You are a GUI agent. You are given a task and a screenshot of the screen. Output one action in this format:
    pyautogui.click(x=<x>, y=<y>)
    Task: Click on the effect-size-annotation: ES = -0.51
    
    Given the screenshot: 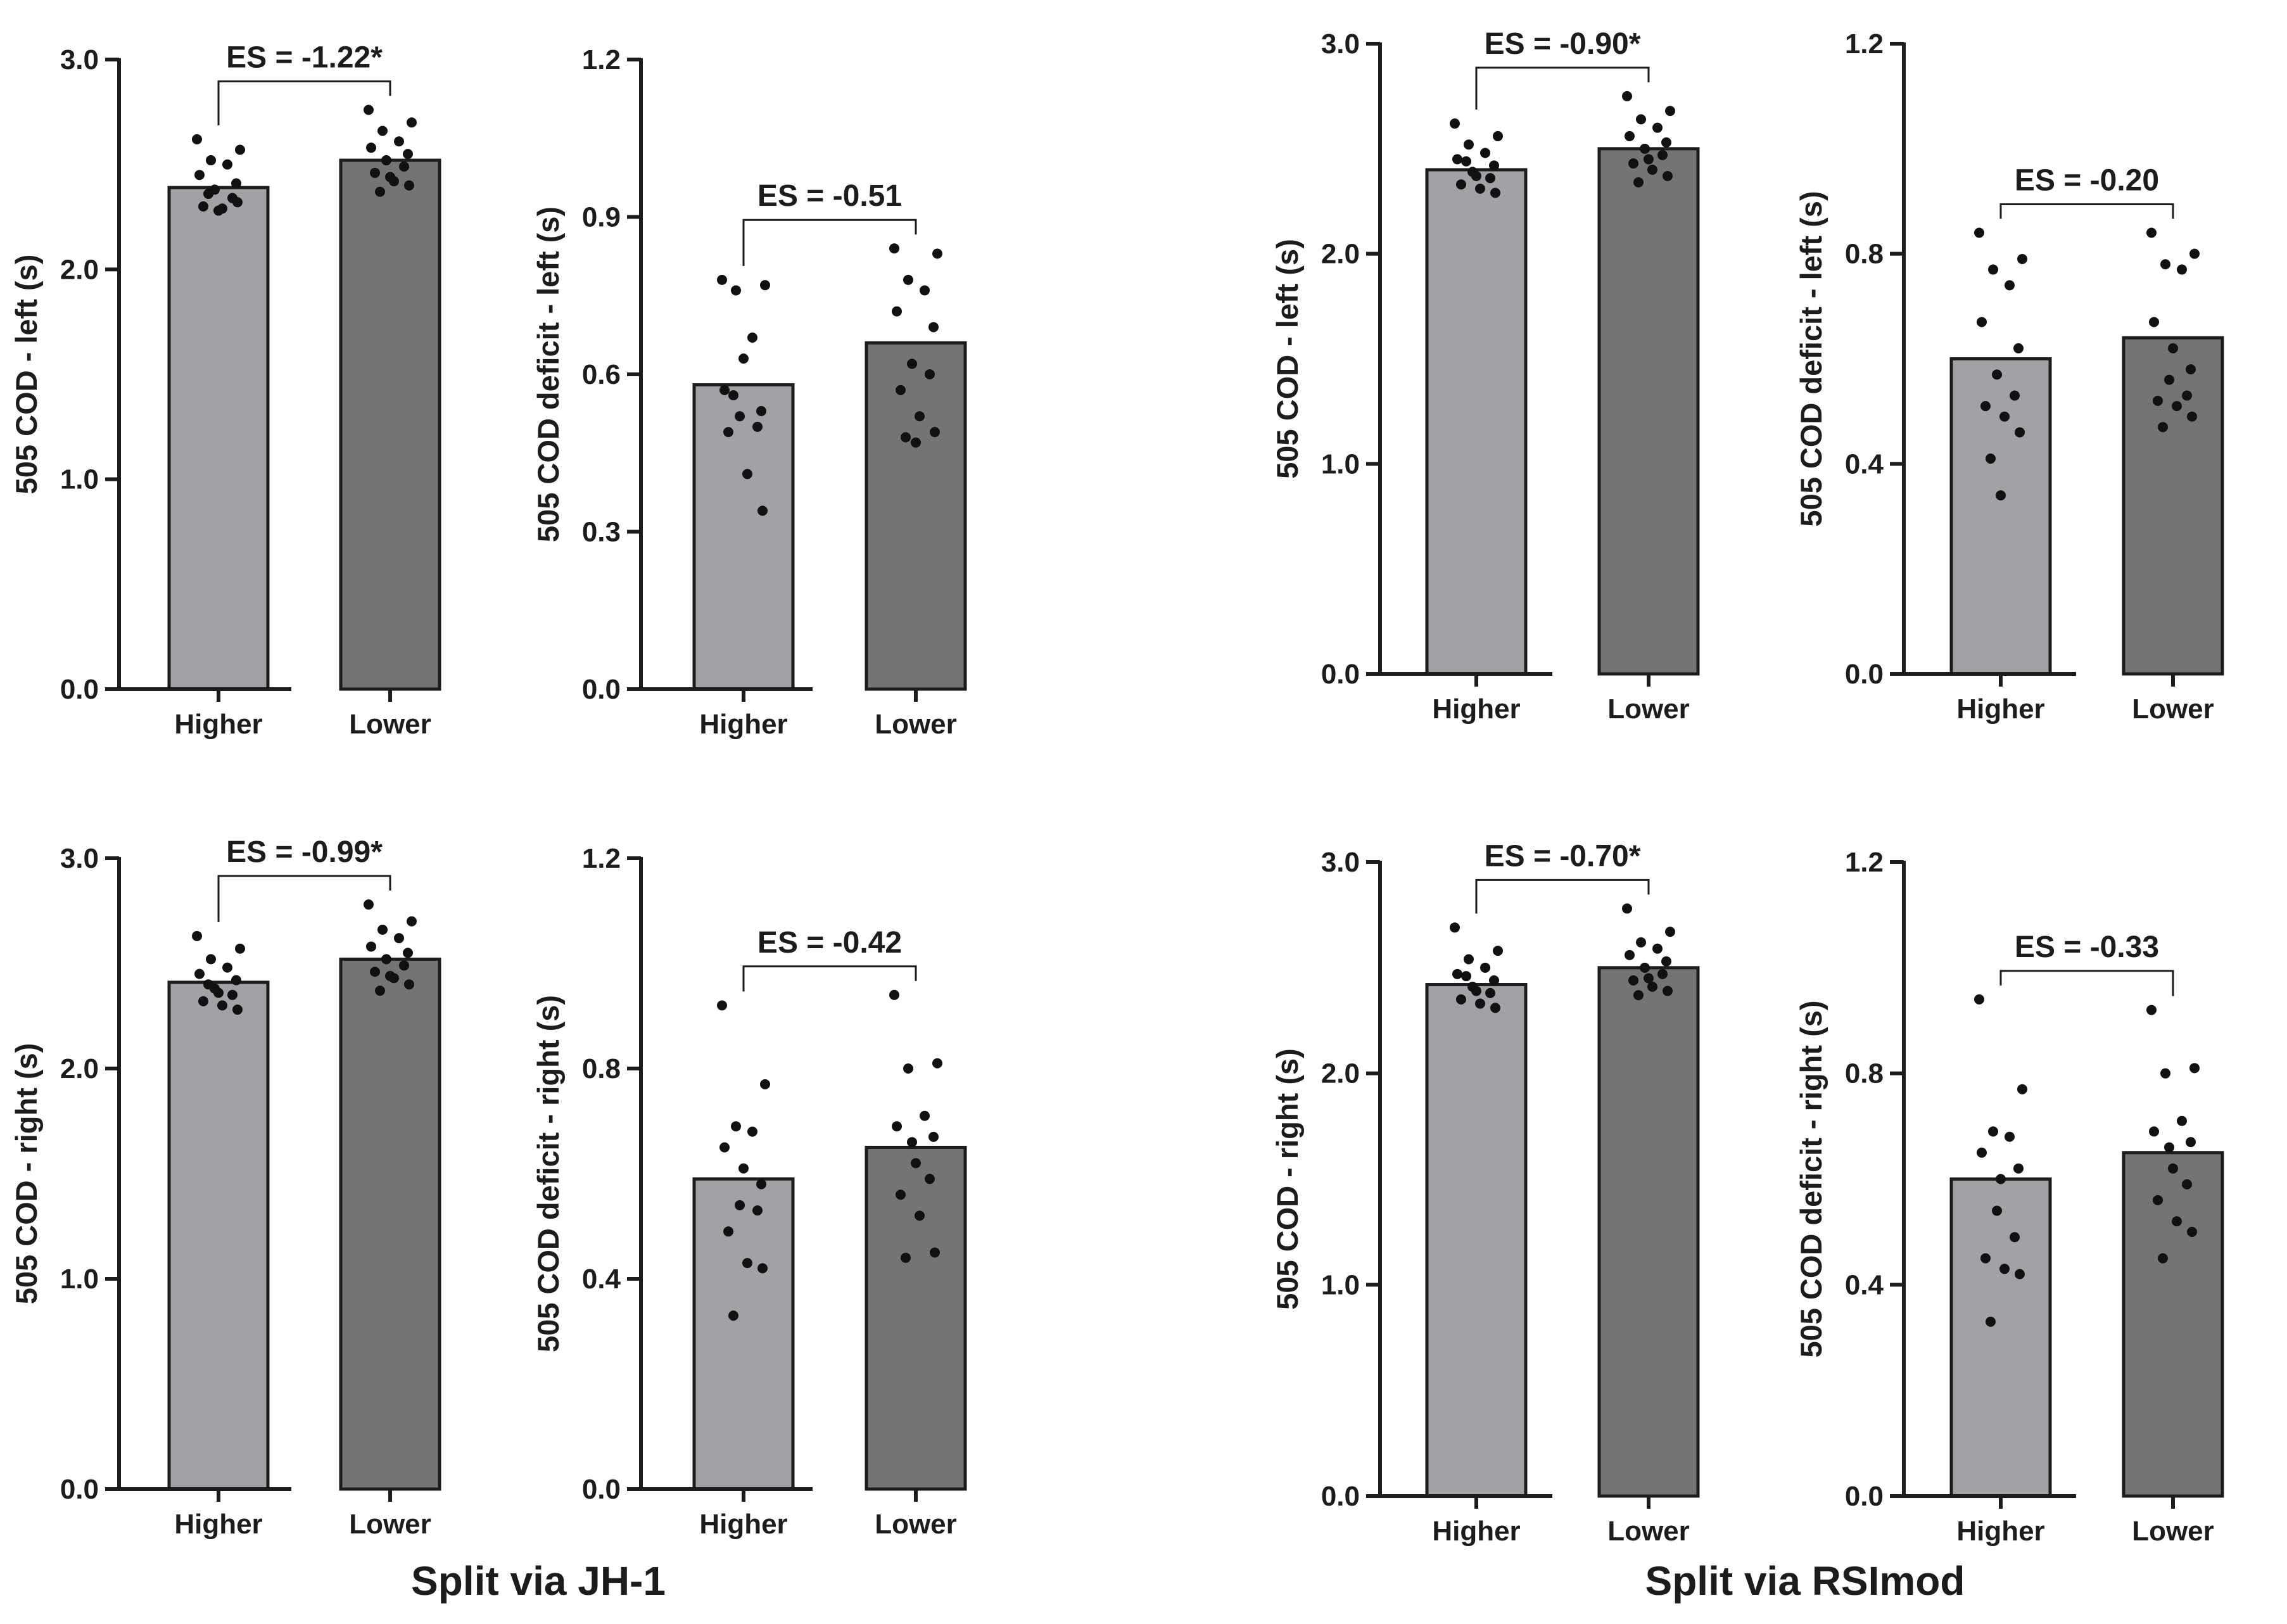 What is the action you would take?
    pyautogui.click(x=830, y=196)
    